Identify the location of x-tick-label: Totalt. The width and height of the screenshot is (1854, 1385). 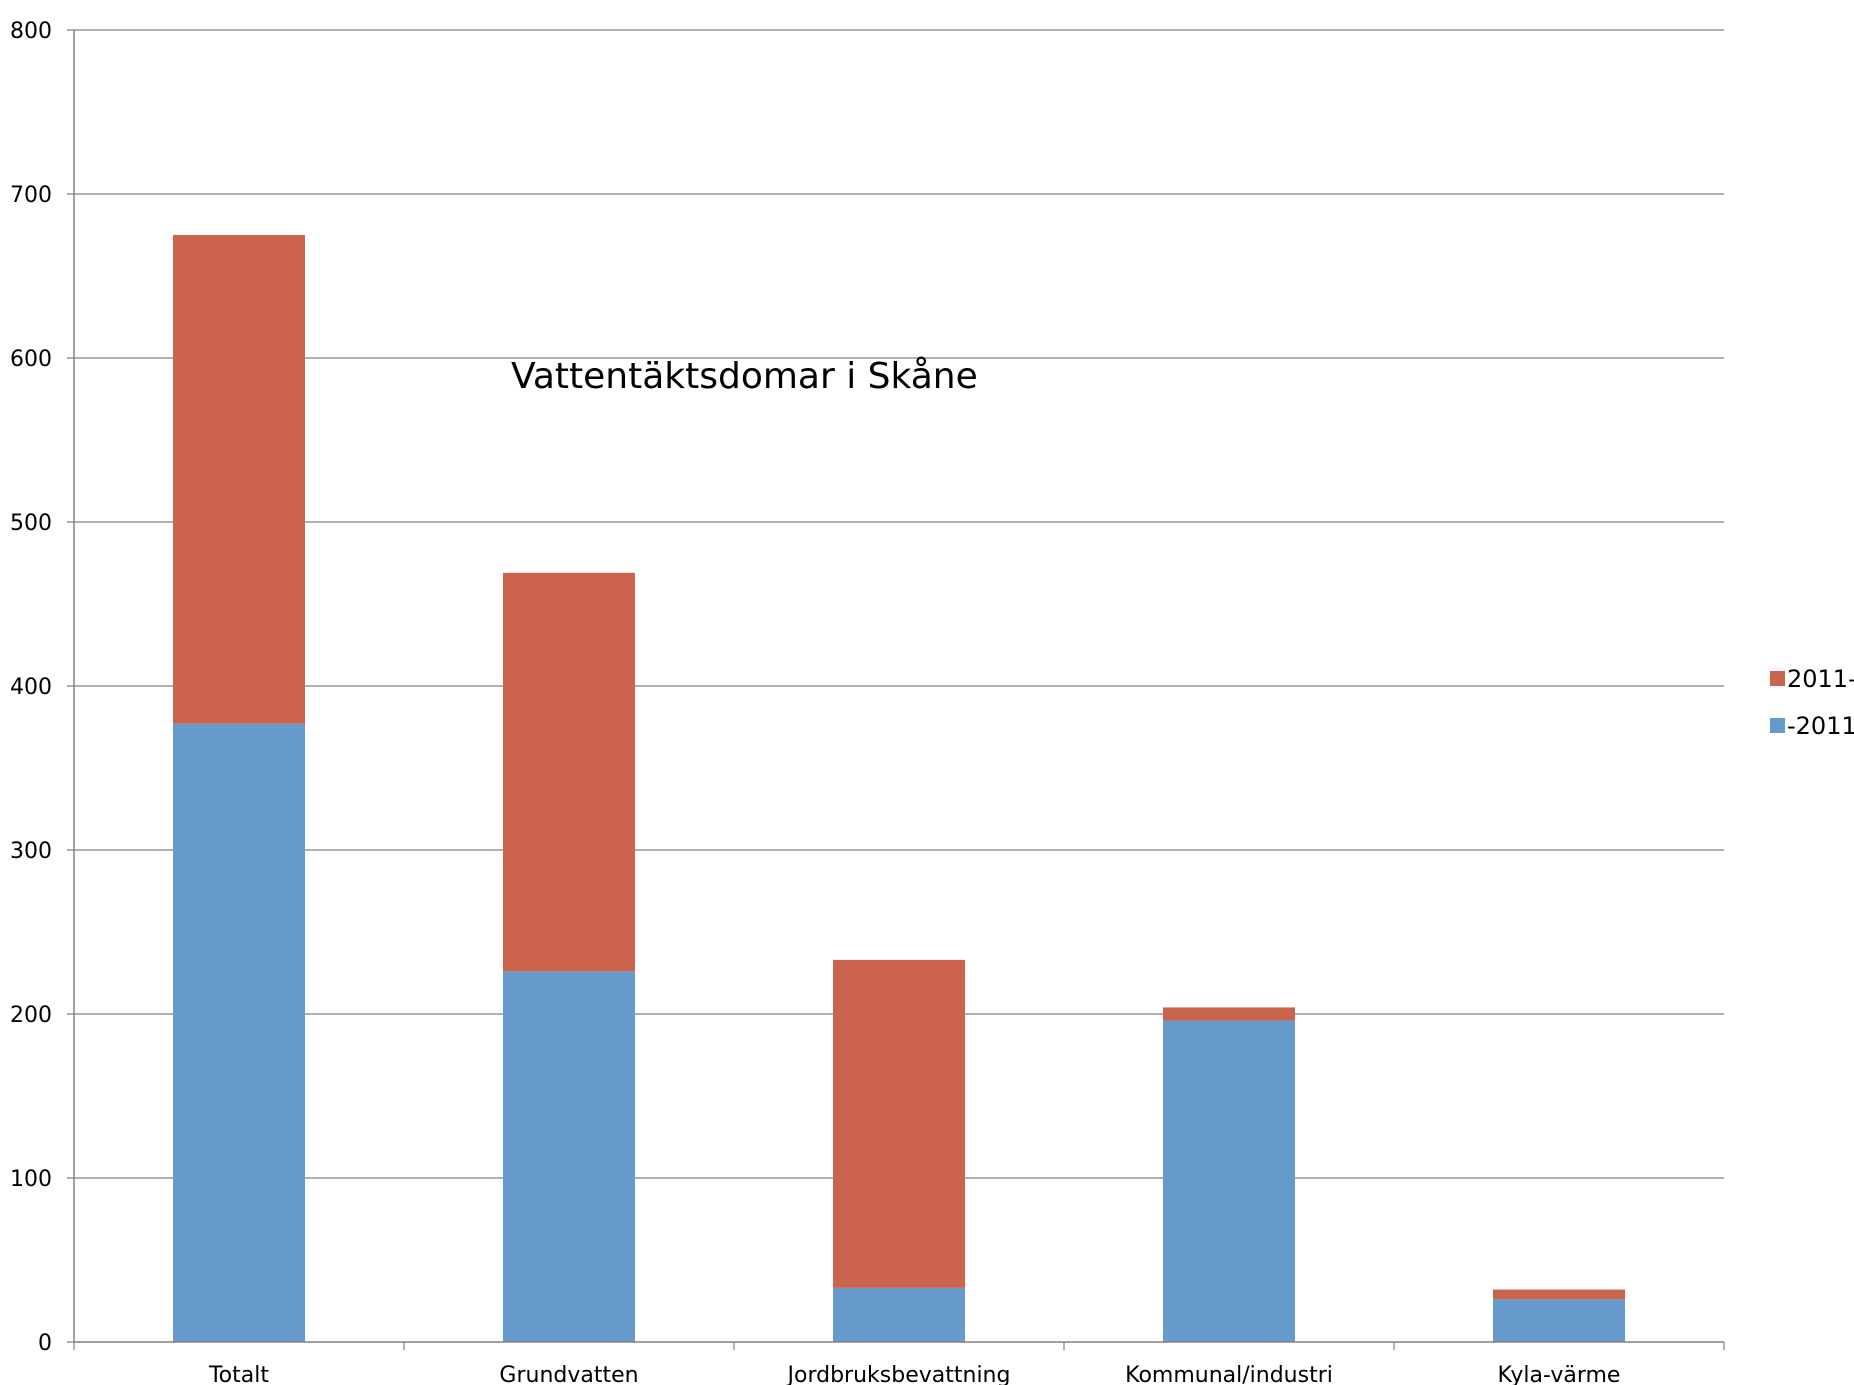
(238, 1374).